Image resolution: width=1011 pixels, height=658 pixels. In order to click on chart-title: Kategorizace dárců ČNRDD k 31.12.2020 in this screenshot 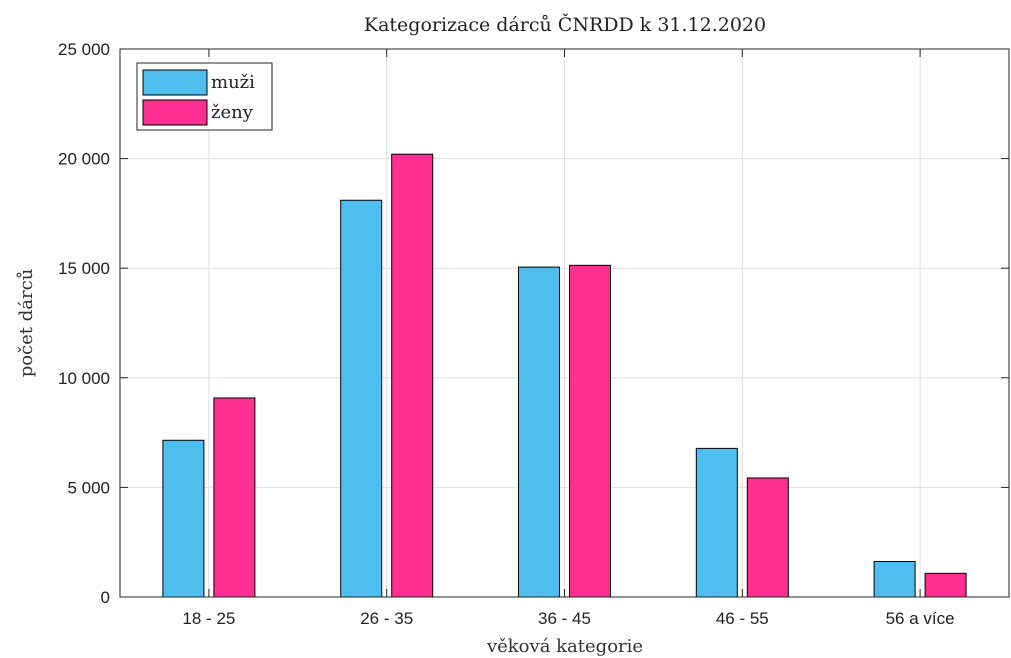, I will do `click(565, 24)`.